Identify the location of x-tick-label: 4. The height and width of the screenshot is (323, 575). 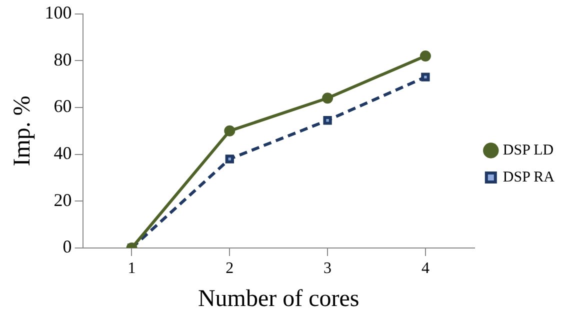
(425, 268).